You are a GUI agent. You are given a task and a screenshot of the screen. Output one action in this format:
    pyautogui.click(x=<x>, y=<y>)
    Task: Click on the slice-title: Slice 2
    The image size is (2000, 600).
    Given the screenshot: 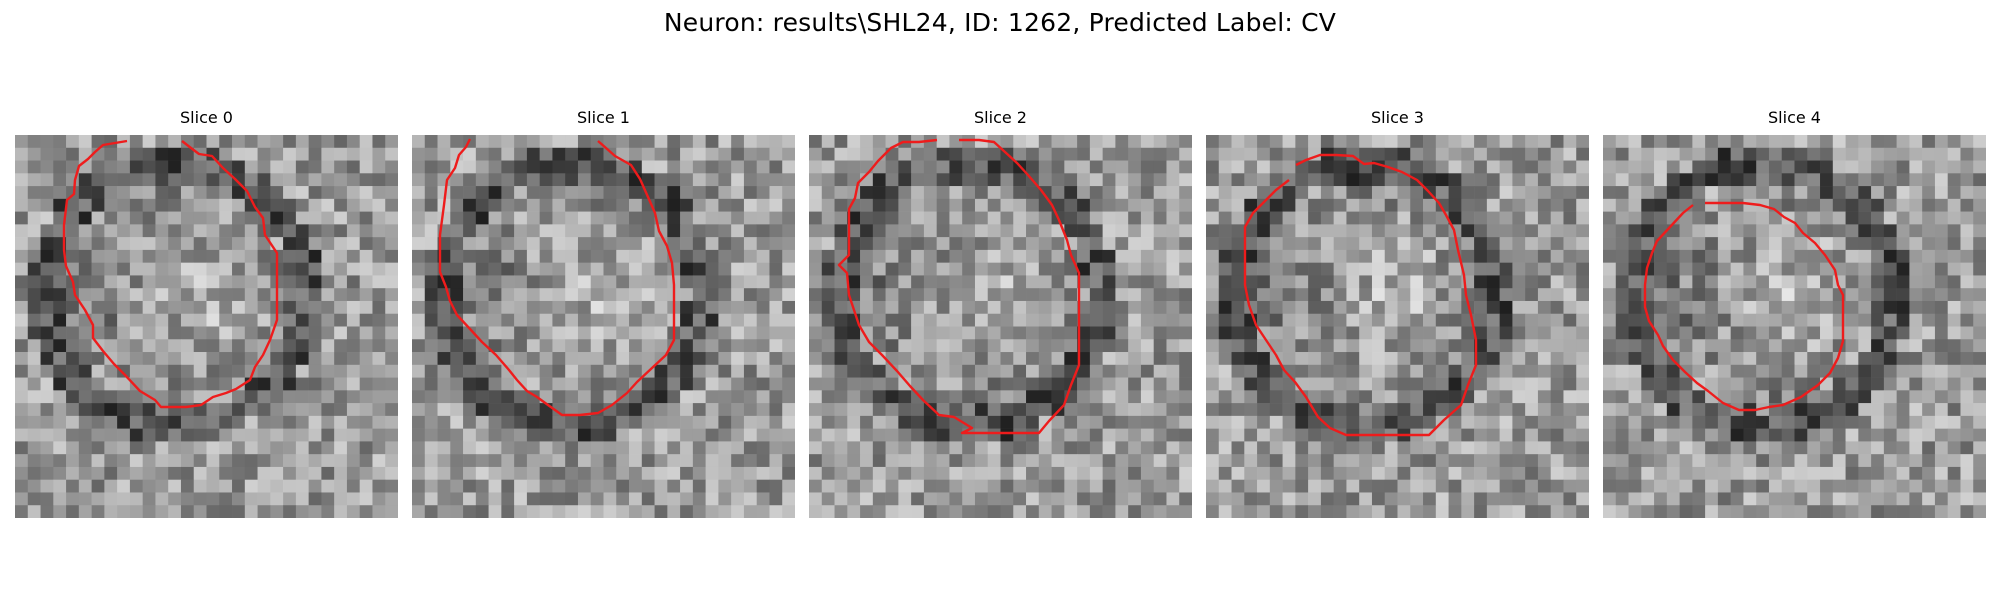 What is the action you would take?
    pyautogui.click(x=1000, y=117)
    